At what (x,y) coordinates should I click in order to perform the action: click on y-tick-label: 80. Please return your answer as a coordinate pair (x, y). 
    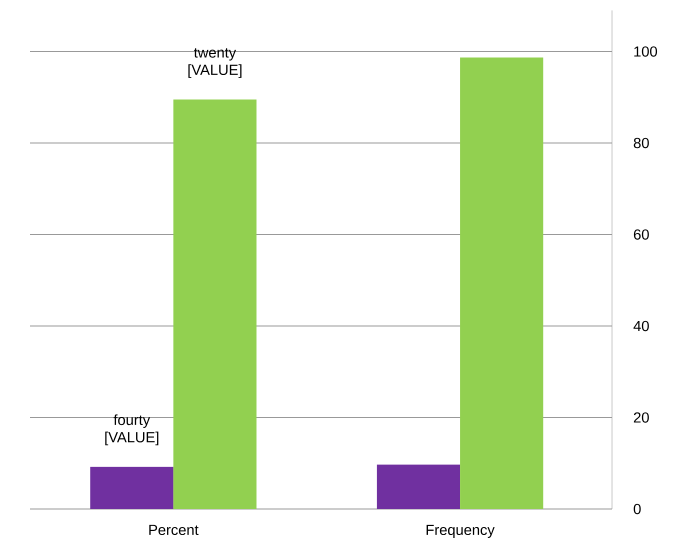
    Looking at the image, I should click on (641, 143).